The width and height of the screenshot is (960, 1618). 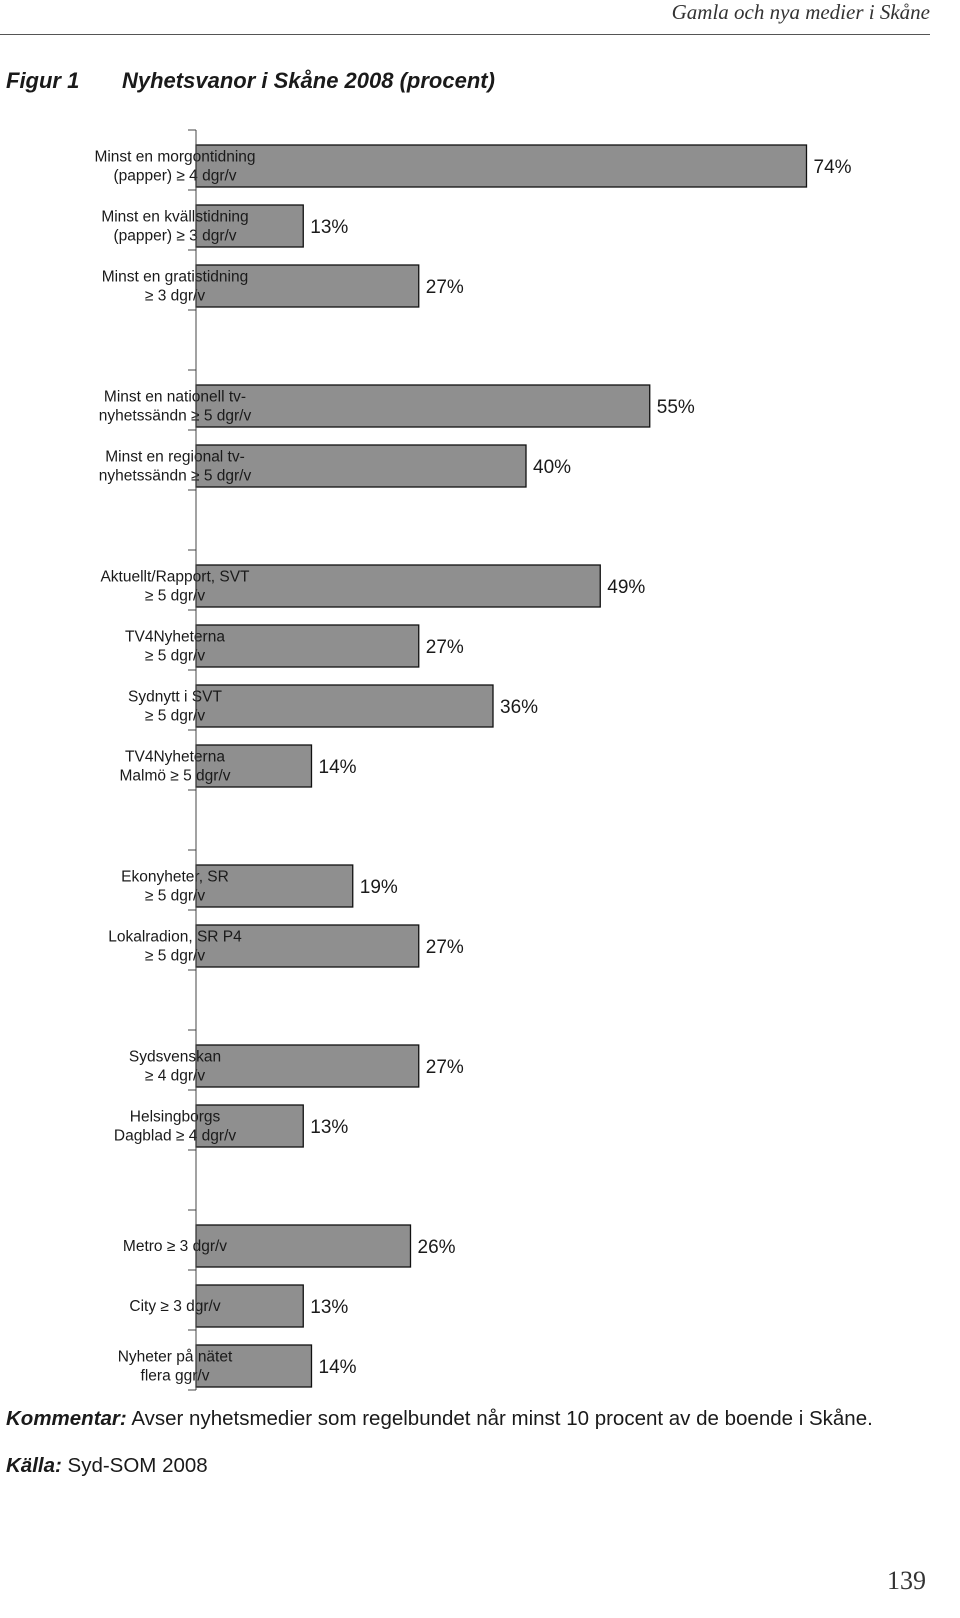 I want to click on value-label-3: 55%, so click(x=676, y=407).